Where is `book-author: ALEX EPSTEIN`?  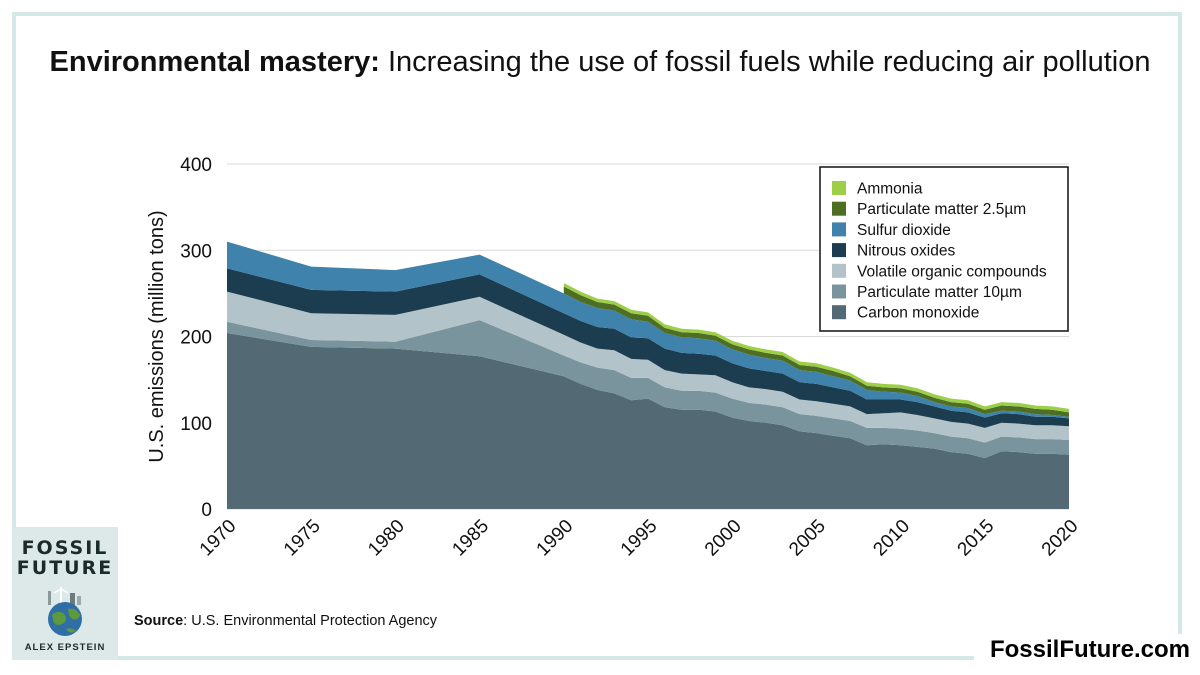
book-author: ALEX EPSTEIN is located at coordinates (65, 647).